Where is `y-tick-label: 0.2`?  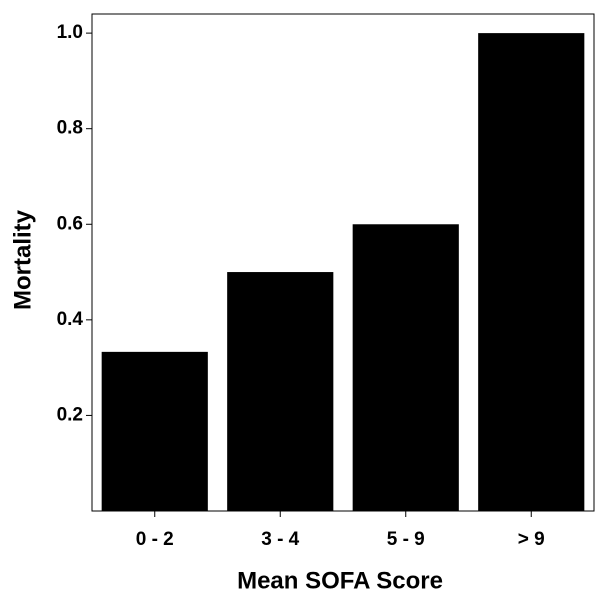
y-tick-label: 0.2 is located at coordinates (70, 414).